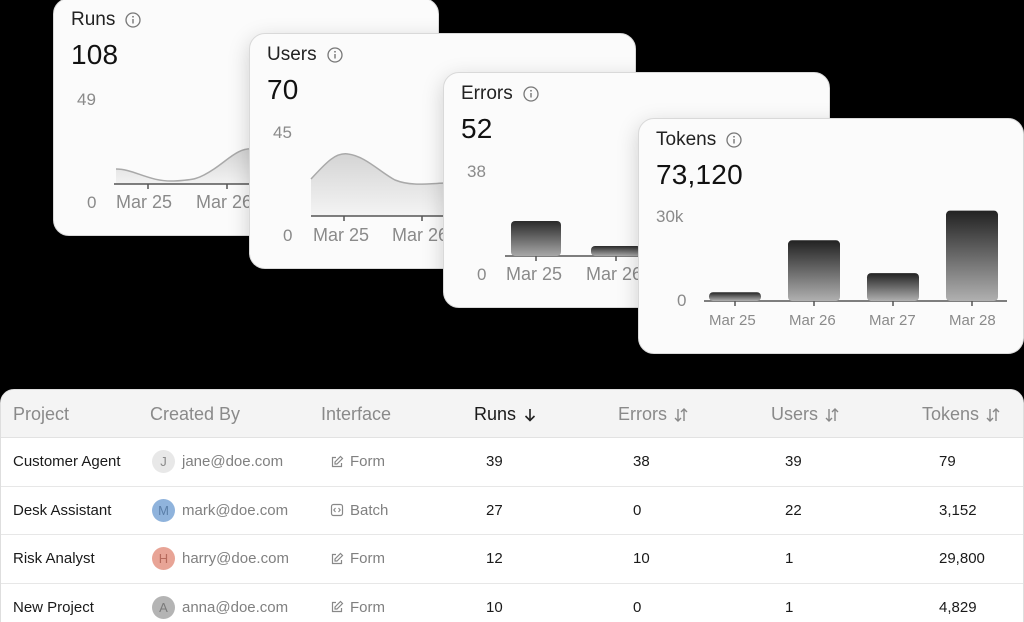 Image resolution: width=1024 pixels, height=622 pixels. I want to click on runs-cell: 39, so click(494, 461).